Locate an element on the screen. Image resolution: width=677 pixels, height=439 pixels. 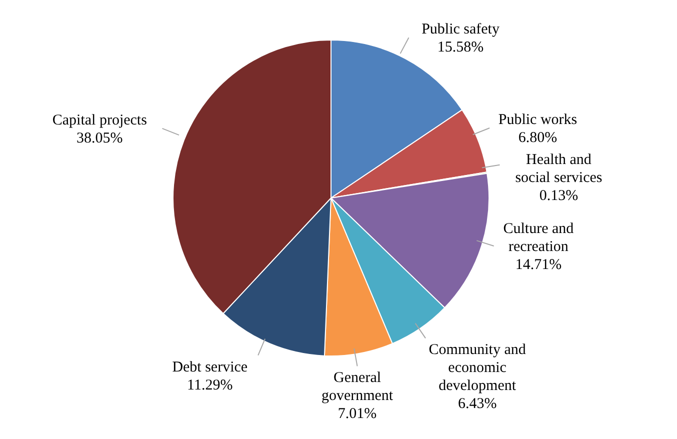
slice-label: Debt service is located at coordinates (210, 367).